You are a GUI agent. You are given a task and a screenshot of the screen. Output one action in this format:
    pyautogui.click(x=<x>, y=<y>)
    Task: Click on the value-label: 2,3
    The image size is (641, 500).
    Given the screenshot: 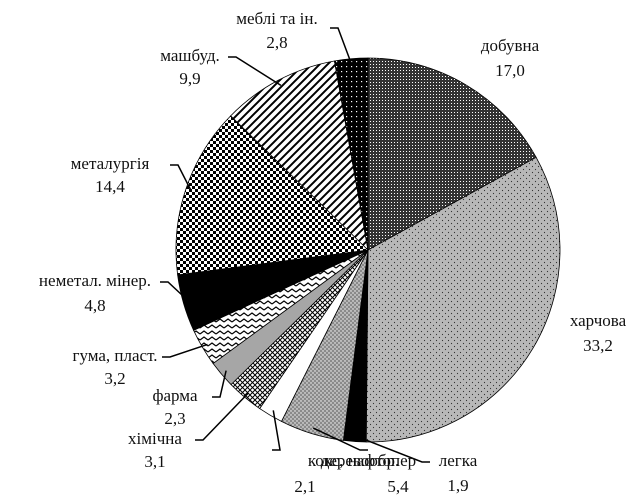 What is the action you would take?
    pyautogui.click(x=174, y=418)
    